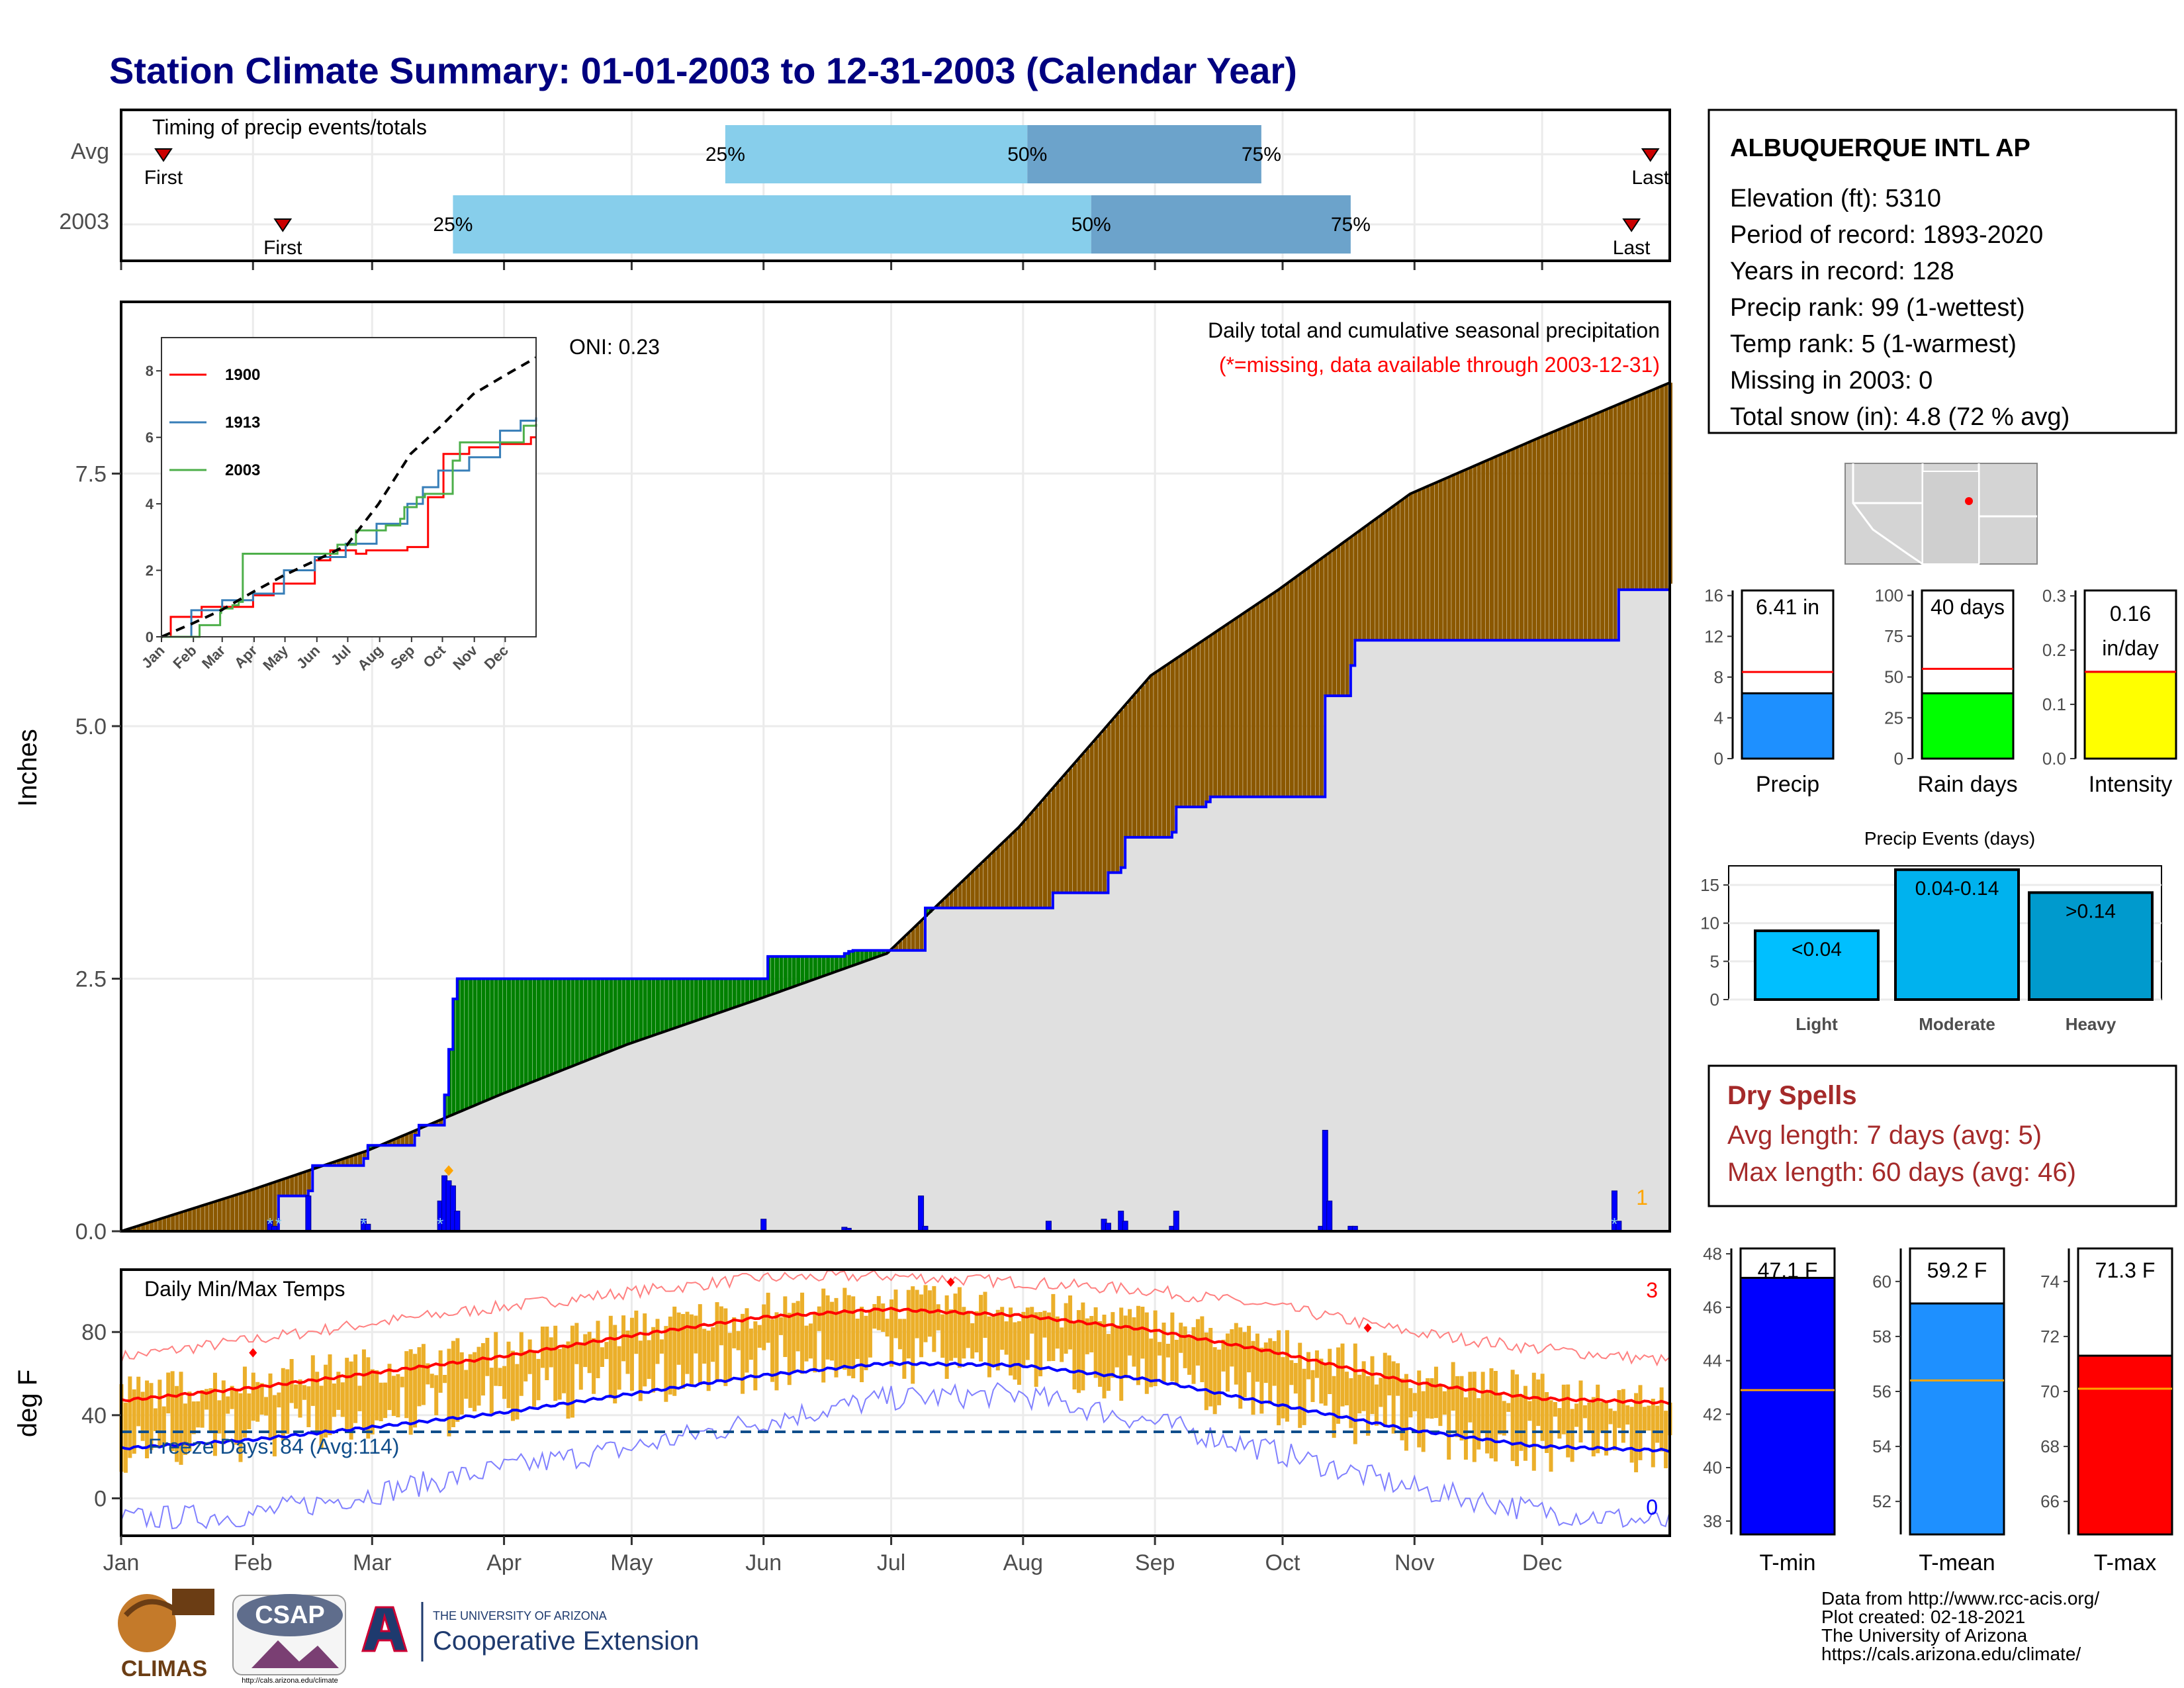 The image size is (2184, 1688). What do you see at coordinates (1542, 1562) in the screenshot?
I see `month-label: Dec` at bounding box center [1542, 1562].